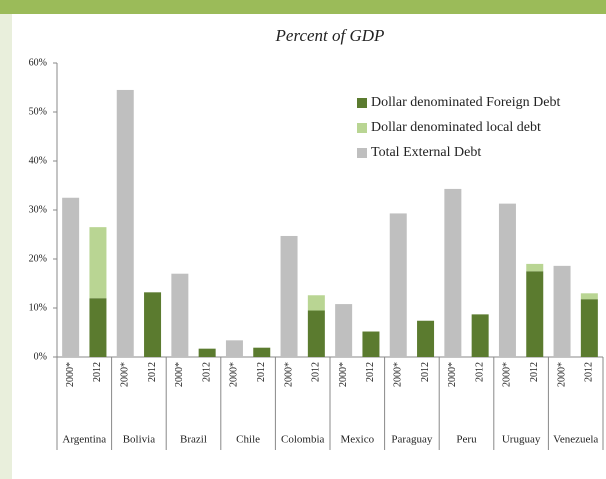 The height and width of the screenshot is (479, 606). I want to click on y-tick-label: 40%, so click(38, 160).